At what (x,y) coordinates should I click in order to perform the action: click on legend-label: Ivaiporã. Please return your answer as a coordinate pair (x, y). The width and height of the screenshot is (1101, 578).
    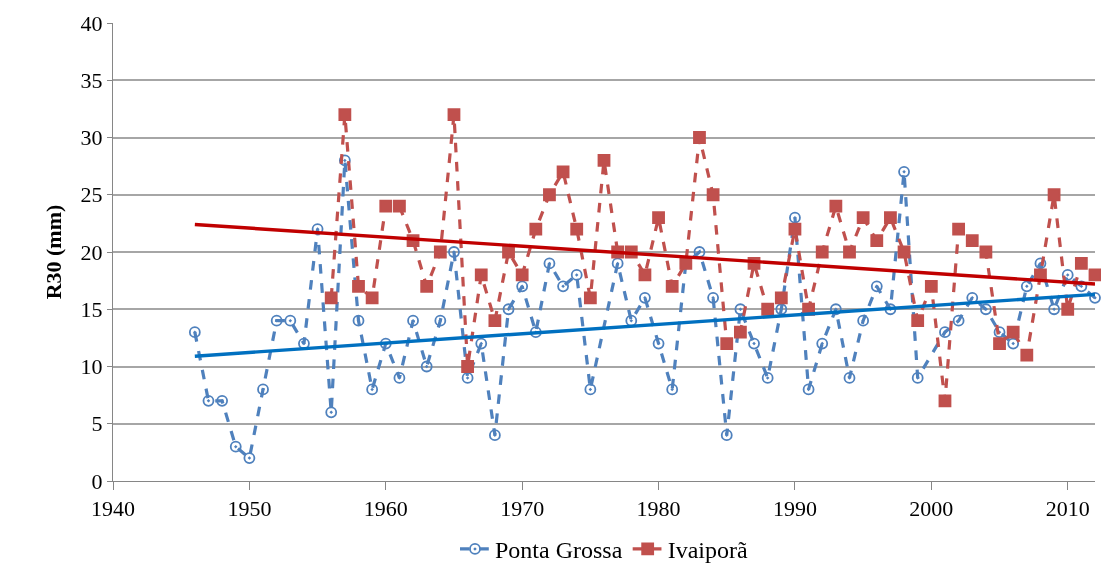
    Looking at the image, I should click on (707, 550).